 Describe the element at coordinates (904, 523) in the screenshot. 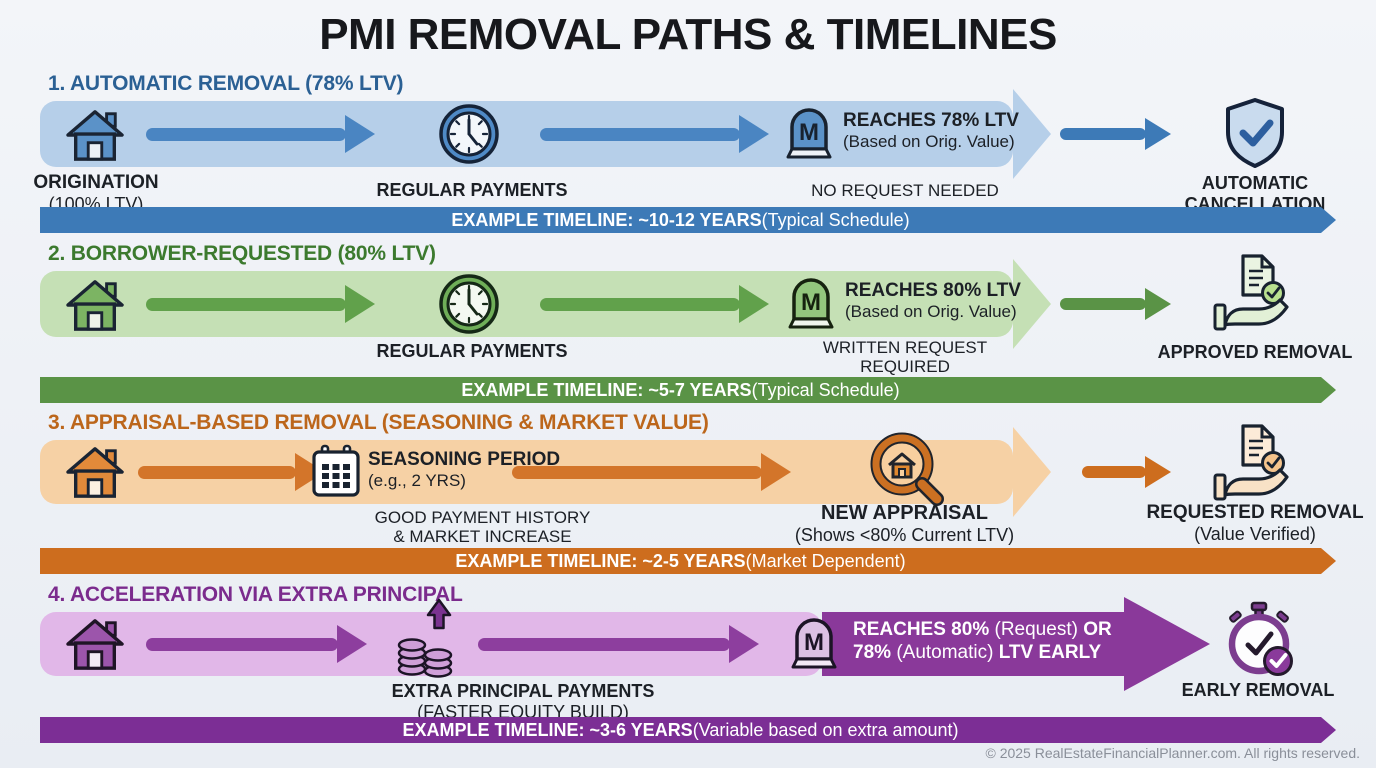

I see `row3-appraisal-label: NEW APPRAISAL (Shows <80% Current LTV)` at that location.